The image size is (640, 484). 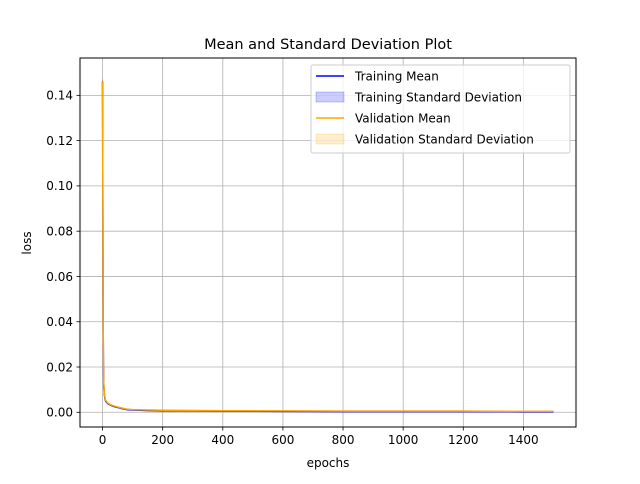 What do you see at coordinates (59, 322) in the screenshot?
I see `y-tick-label: 0.04` at bounding box center [59, 322].